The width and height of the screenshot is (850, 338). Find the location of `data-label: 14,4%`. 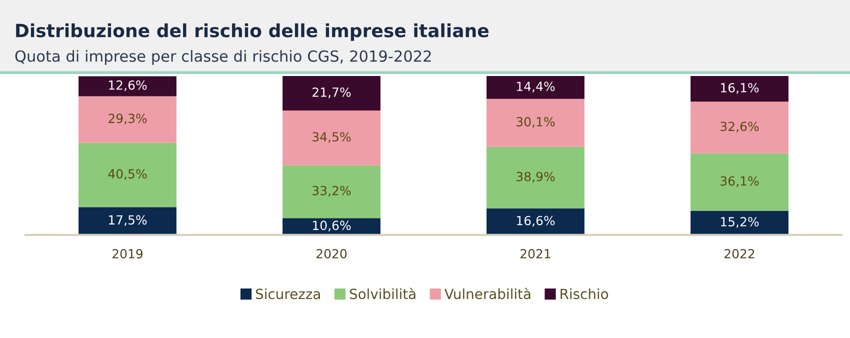

data-label: 14,4% is located at coordinates (536, 87).